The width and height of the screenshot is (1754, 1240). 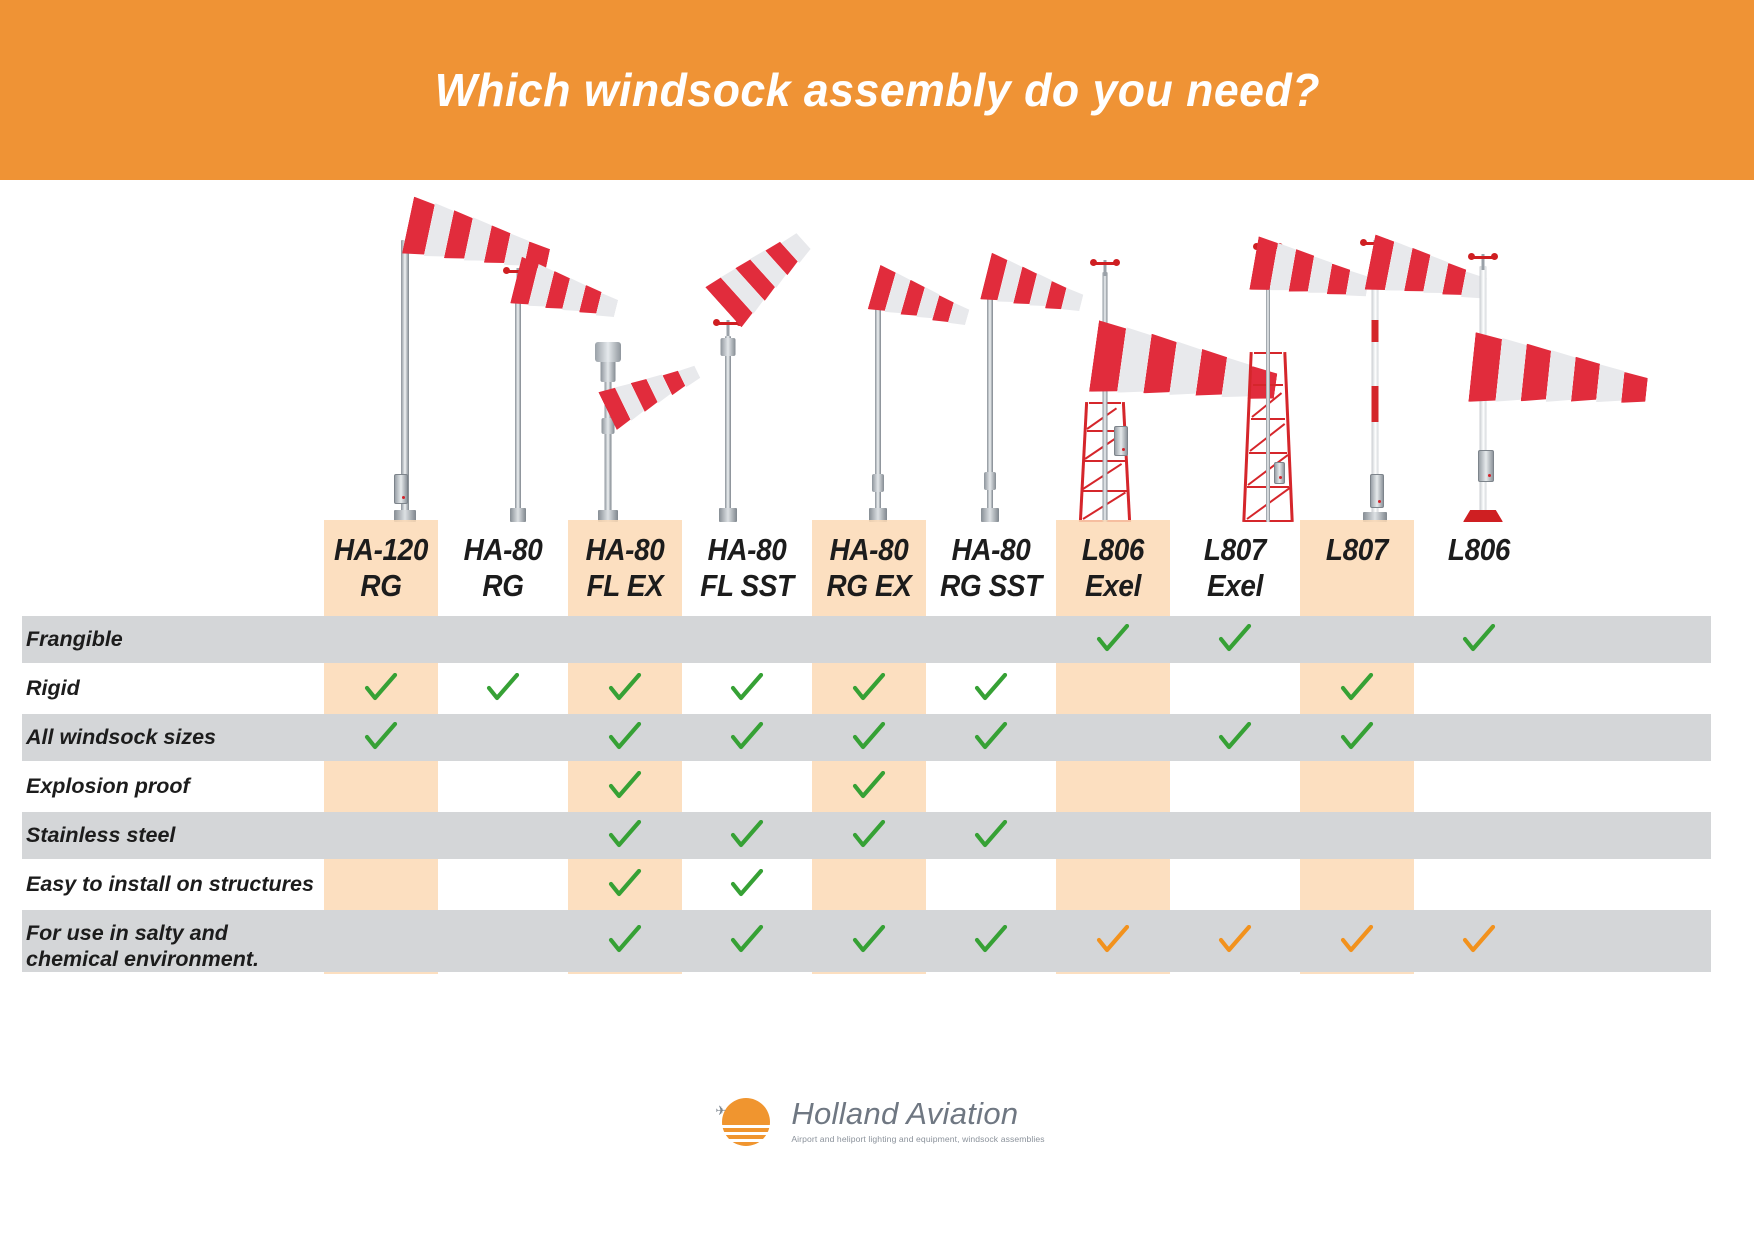 What do you see at coordinates (747, 586) in the screenshot?
I see `column-header-line2: FL SST` at bounding box center [747, 586].